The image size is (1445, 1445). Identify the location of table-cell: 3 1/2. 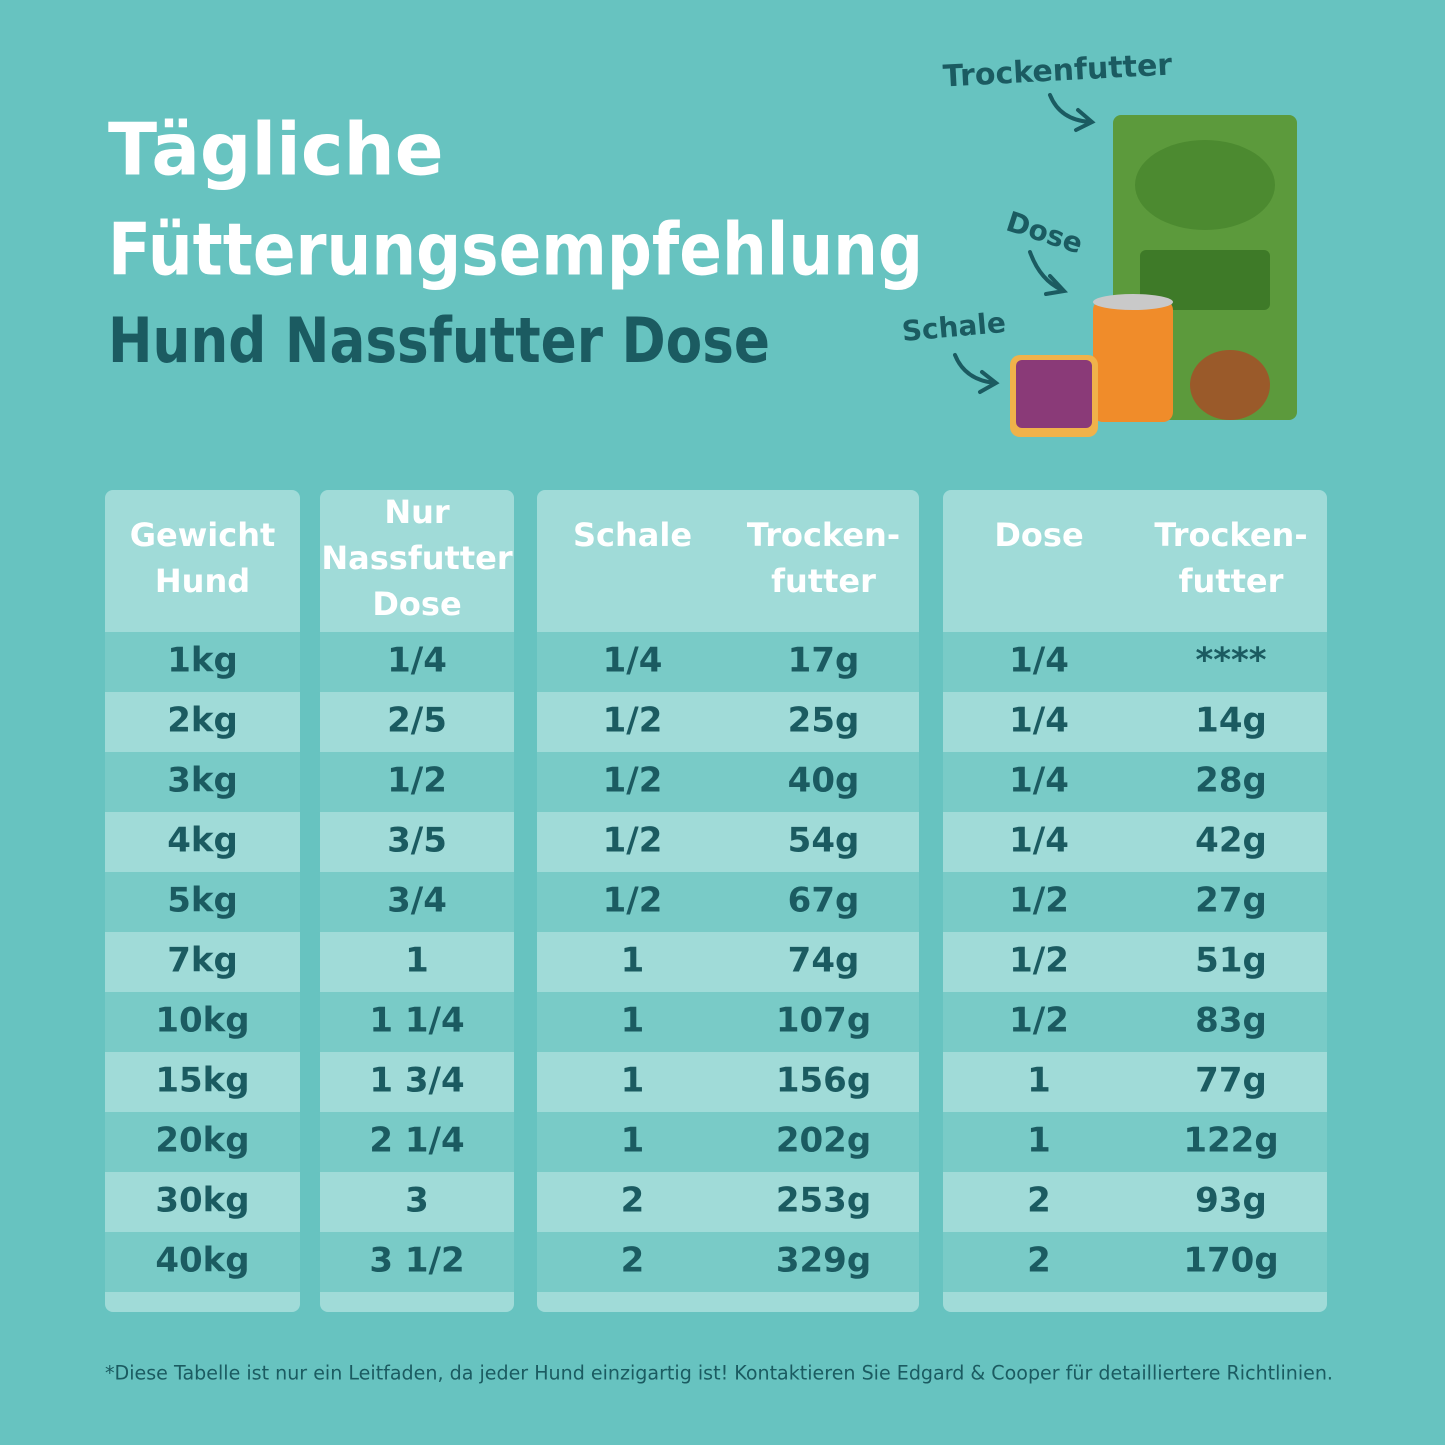
(416, 1261).